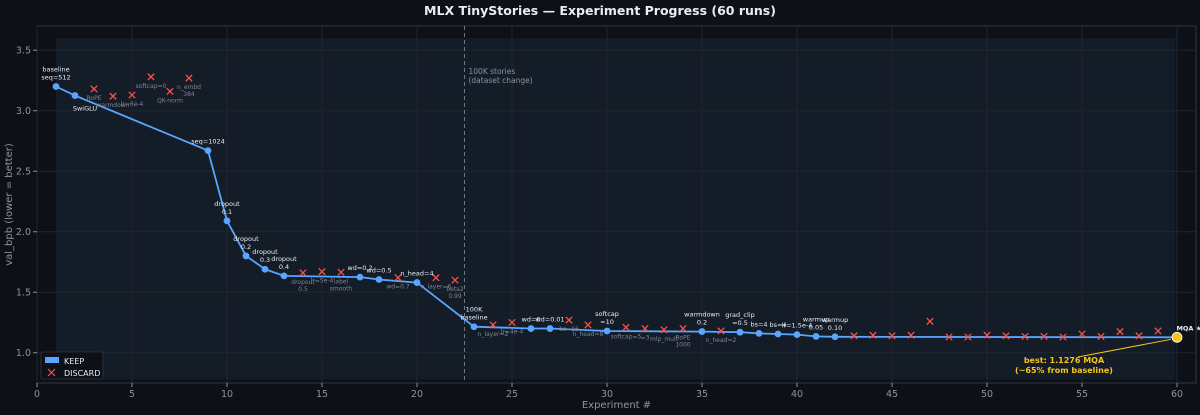 The width and height of the screenshot is (1200, 415). What do you see at coordinates (797, 394) in the screenshot?
I see `x-tick-label: 40` at bounding box center [797, 394].